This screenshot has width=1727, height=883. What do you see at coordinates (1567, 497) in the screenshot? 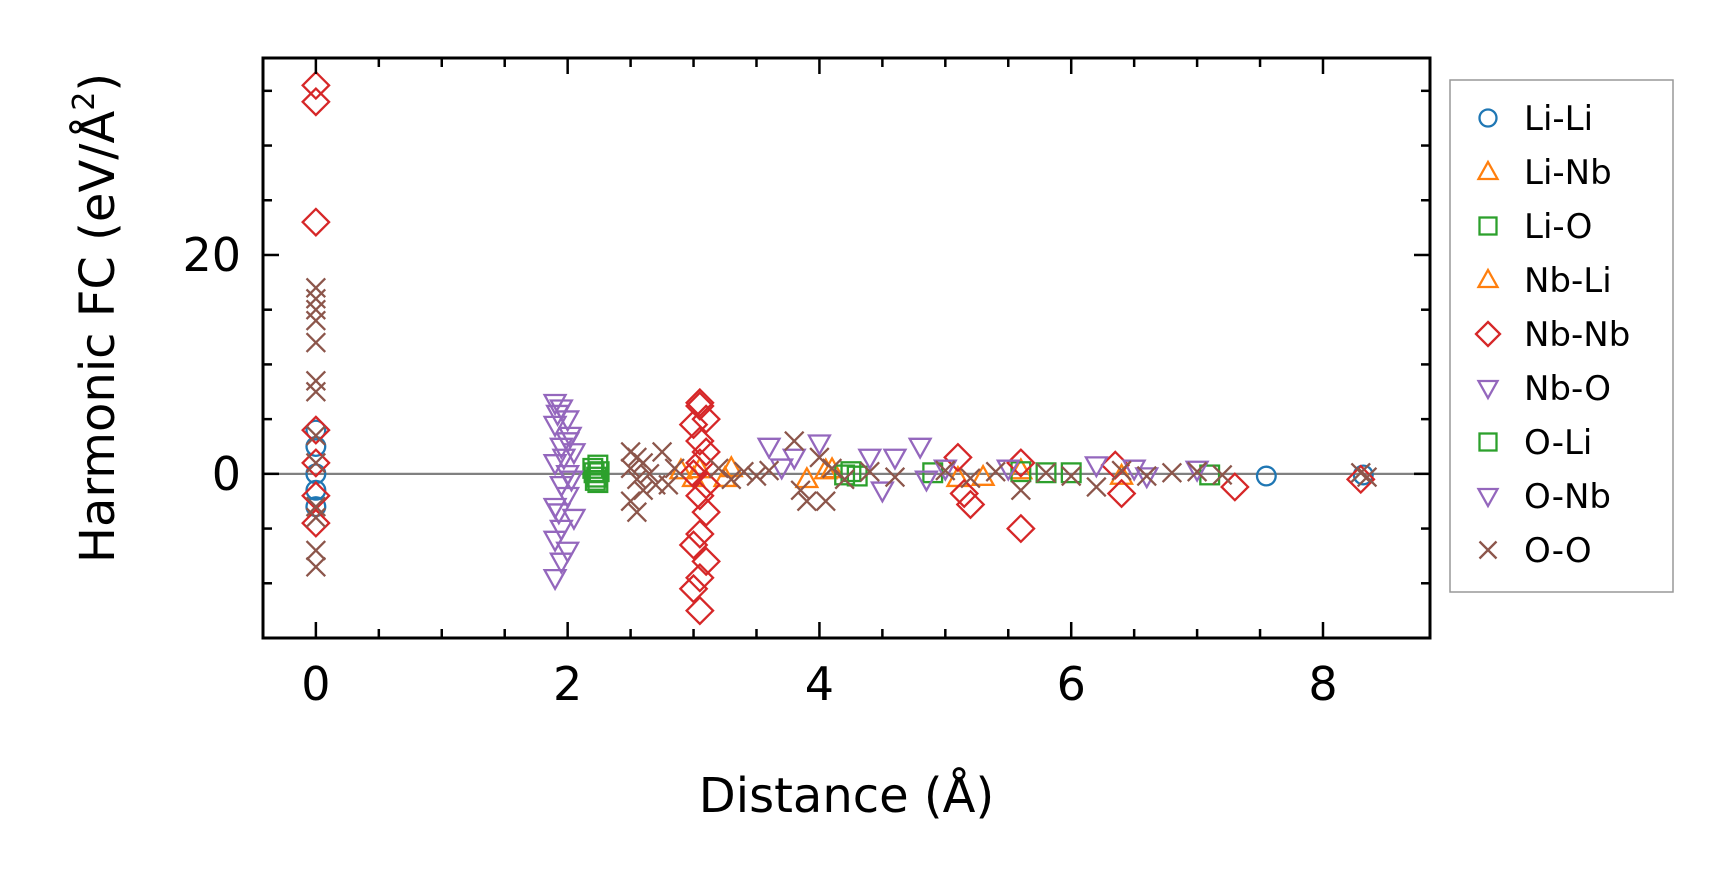
I see `legend-label: O-Nb` at bounding box center [1567, 497].